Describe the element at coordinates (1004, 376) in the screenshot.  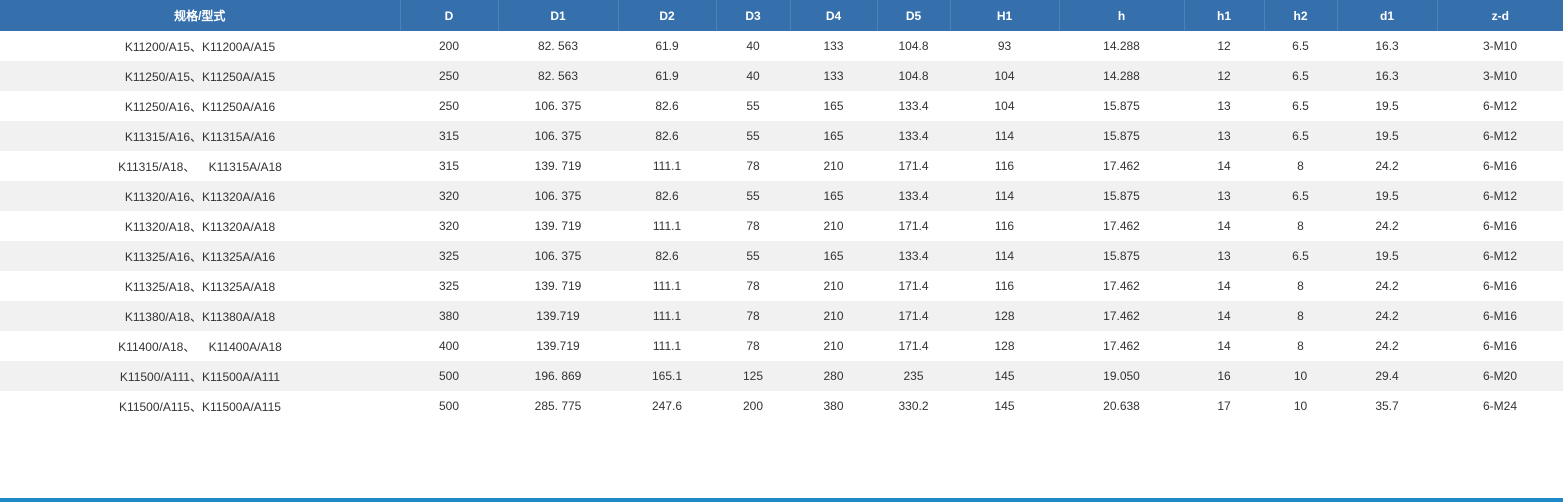
I see `value-cell: 145` at that location.